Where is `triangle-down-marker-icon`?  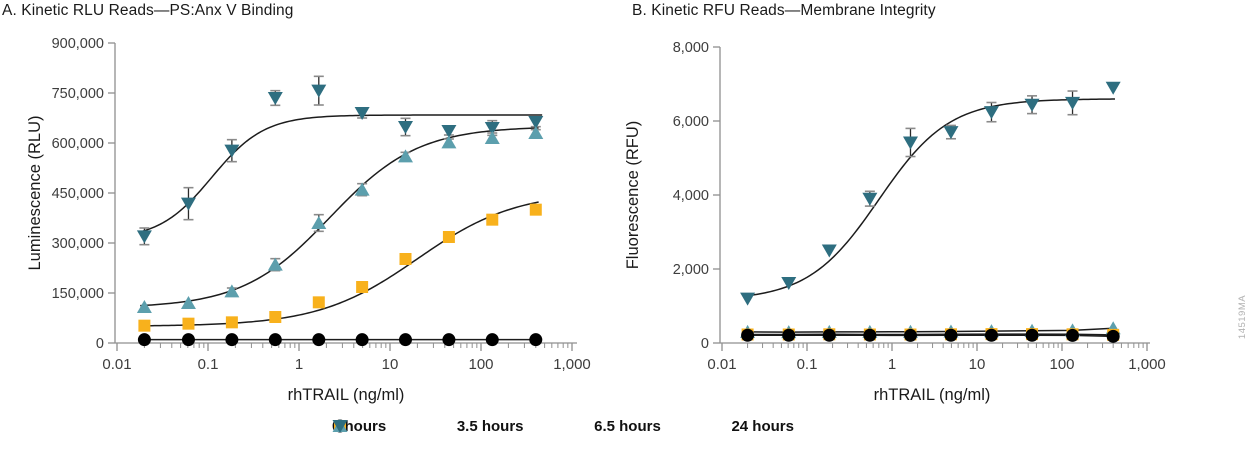
triangle-down-marker-icon is located at coordinates (340, 426).